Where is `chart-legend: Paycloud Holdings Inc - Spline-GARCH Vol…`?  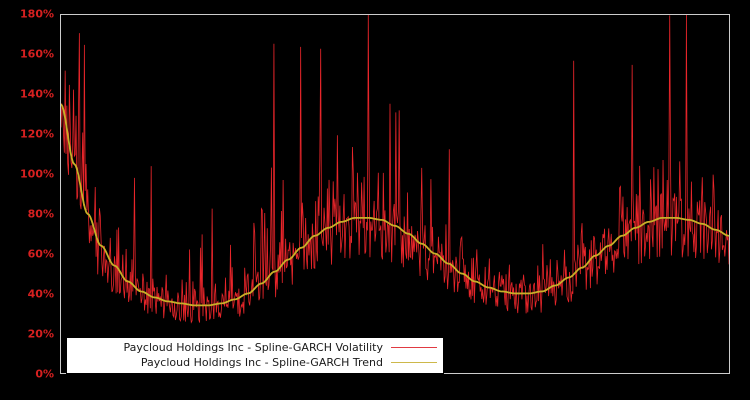 chart-legend: Paycloud Holdings Inc - Spline-GARCH Vol… is located at coordinates (255, 355).